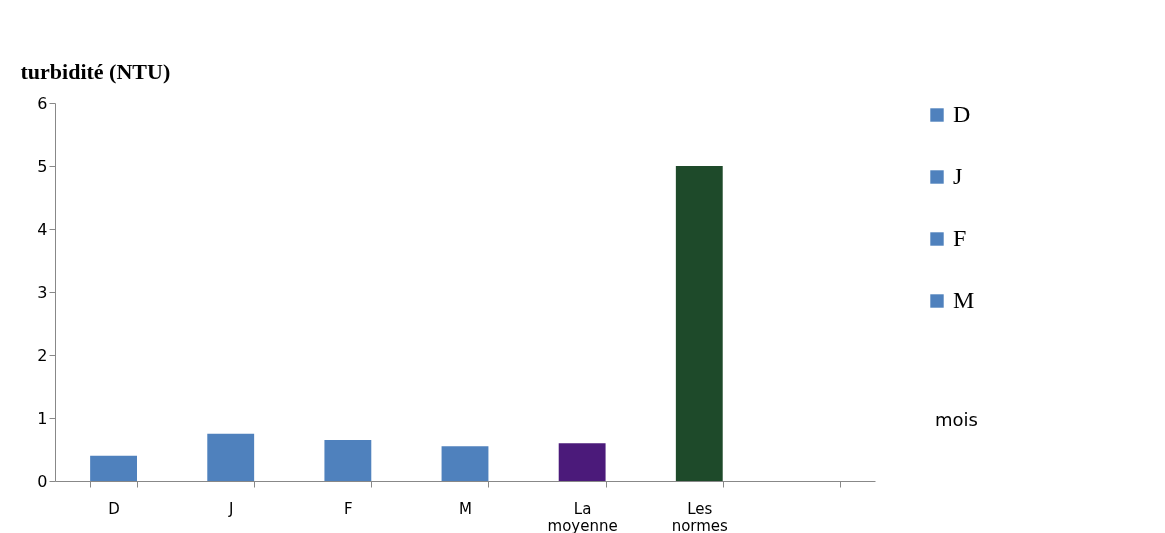 Image resolution: width=1165 pixels, height=533 pixels. Describe the element at coordinates (964, 300) in the screenshot. I see `legend-label: M` at that location.